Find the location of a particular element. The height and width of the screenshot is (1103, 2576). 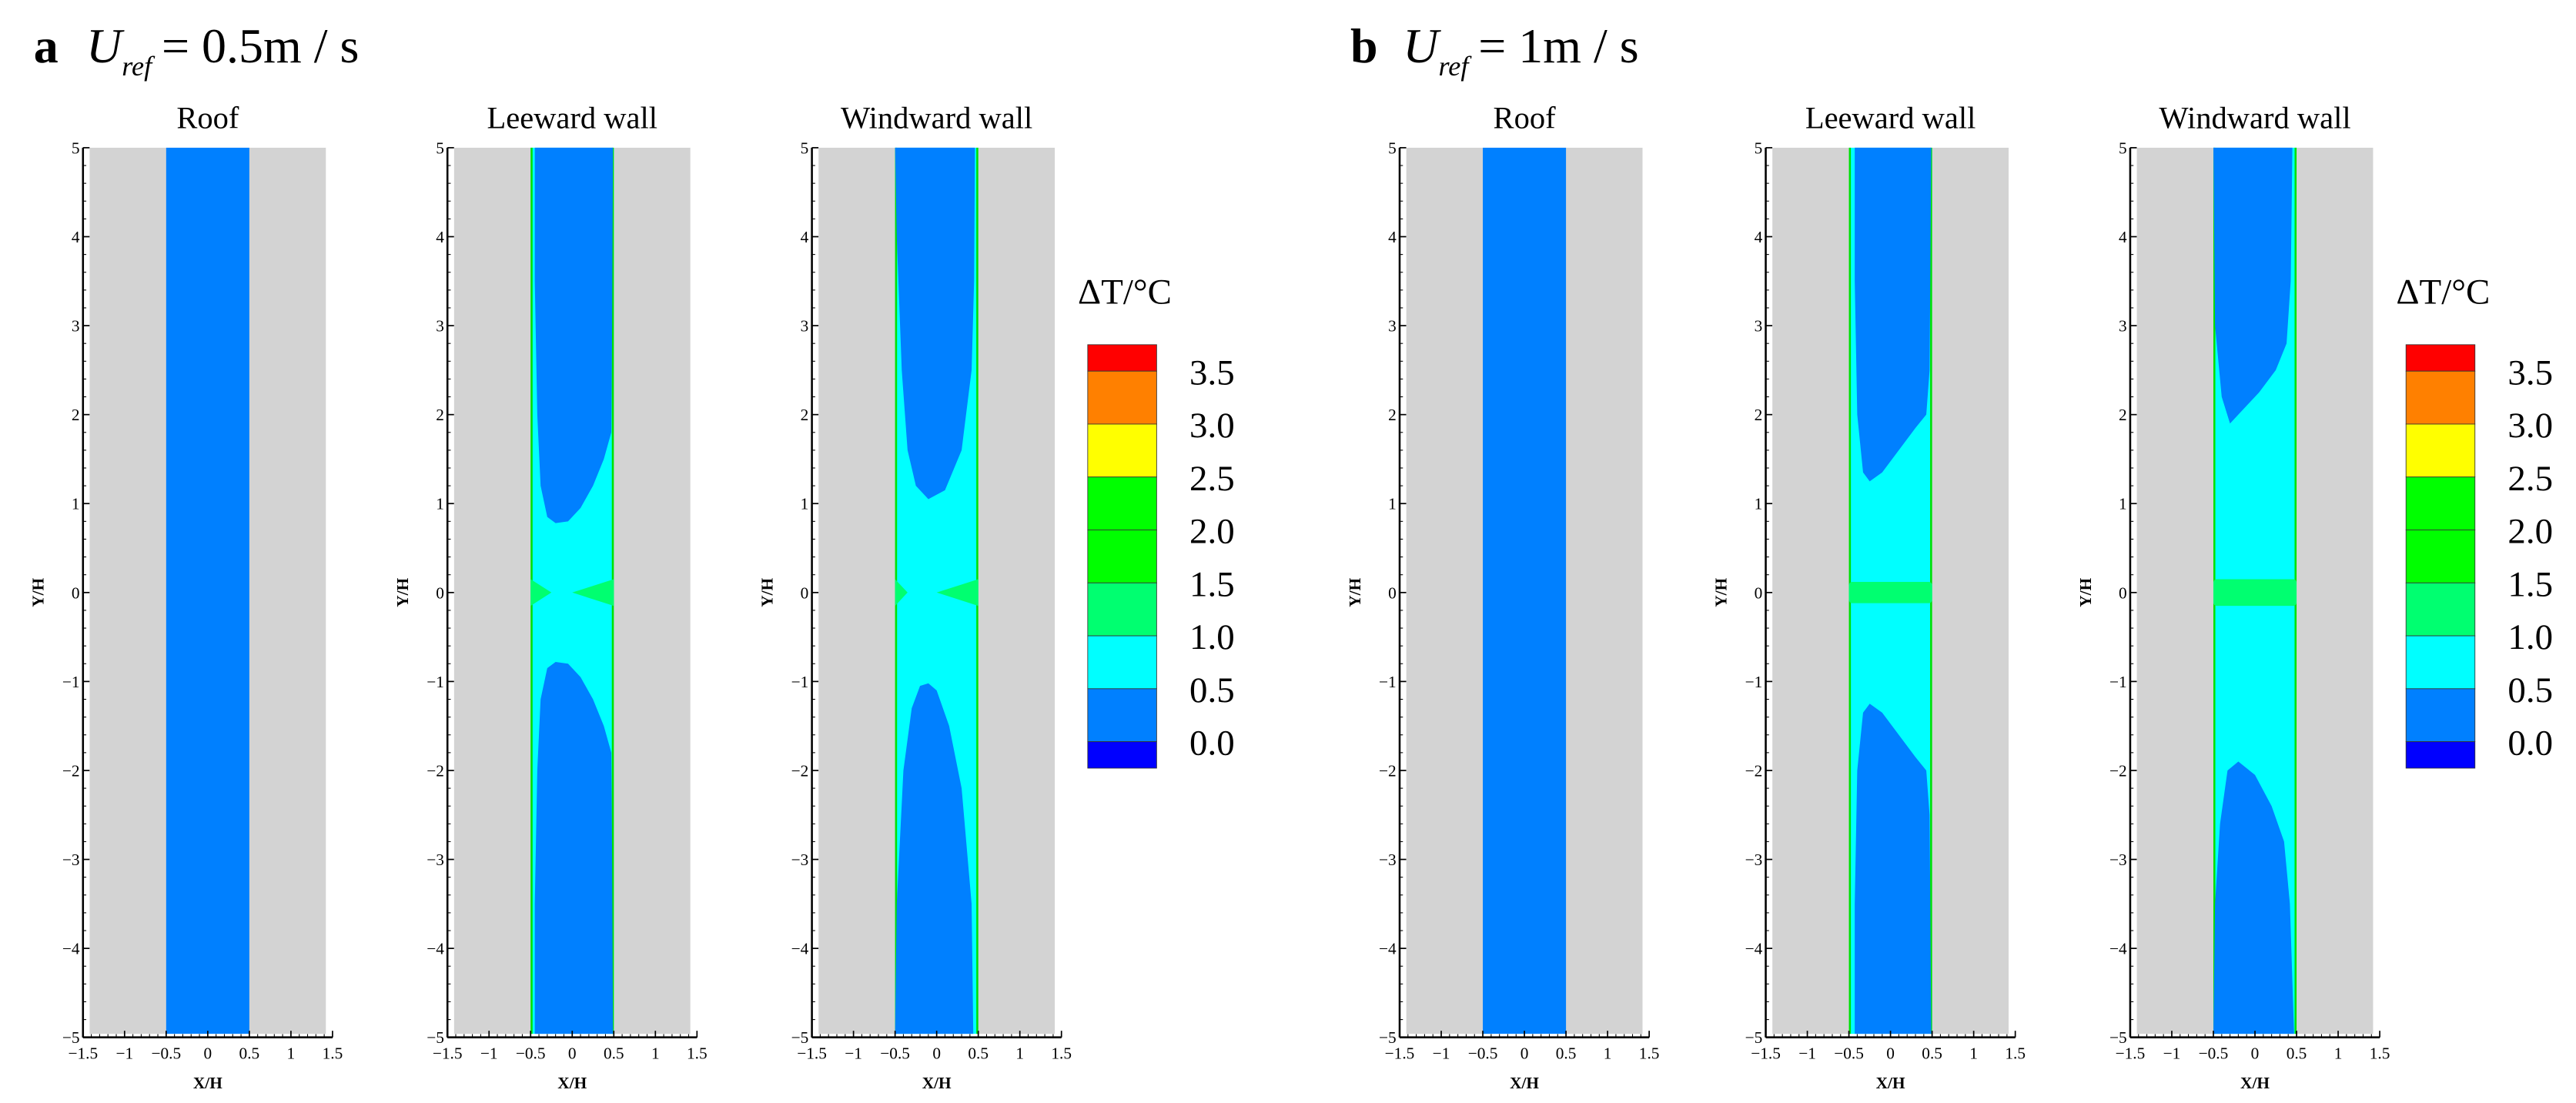

panel-letter: a is located at coordinates (46, 46).